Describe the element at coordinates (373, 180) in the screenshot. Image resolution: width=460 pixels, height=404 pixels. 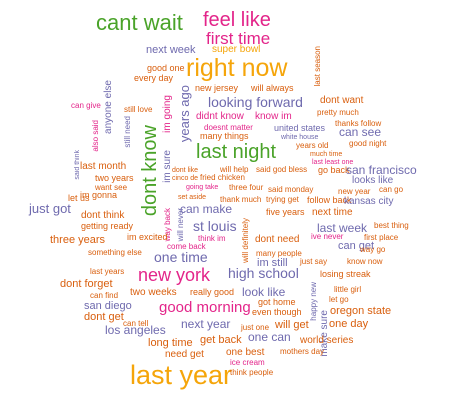
I see `word: looks like` at that location.